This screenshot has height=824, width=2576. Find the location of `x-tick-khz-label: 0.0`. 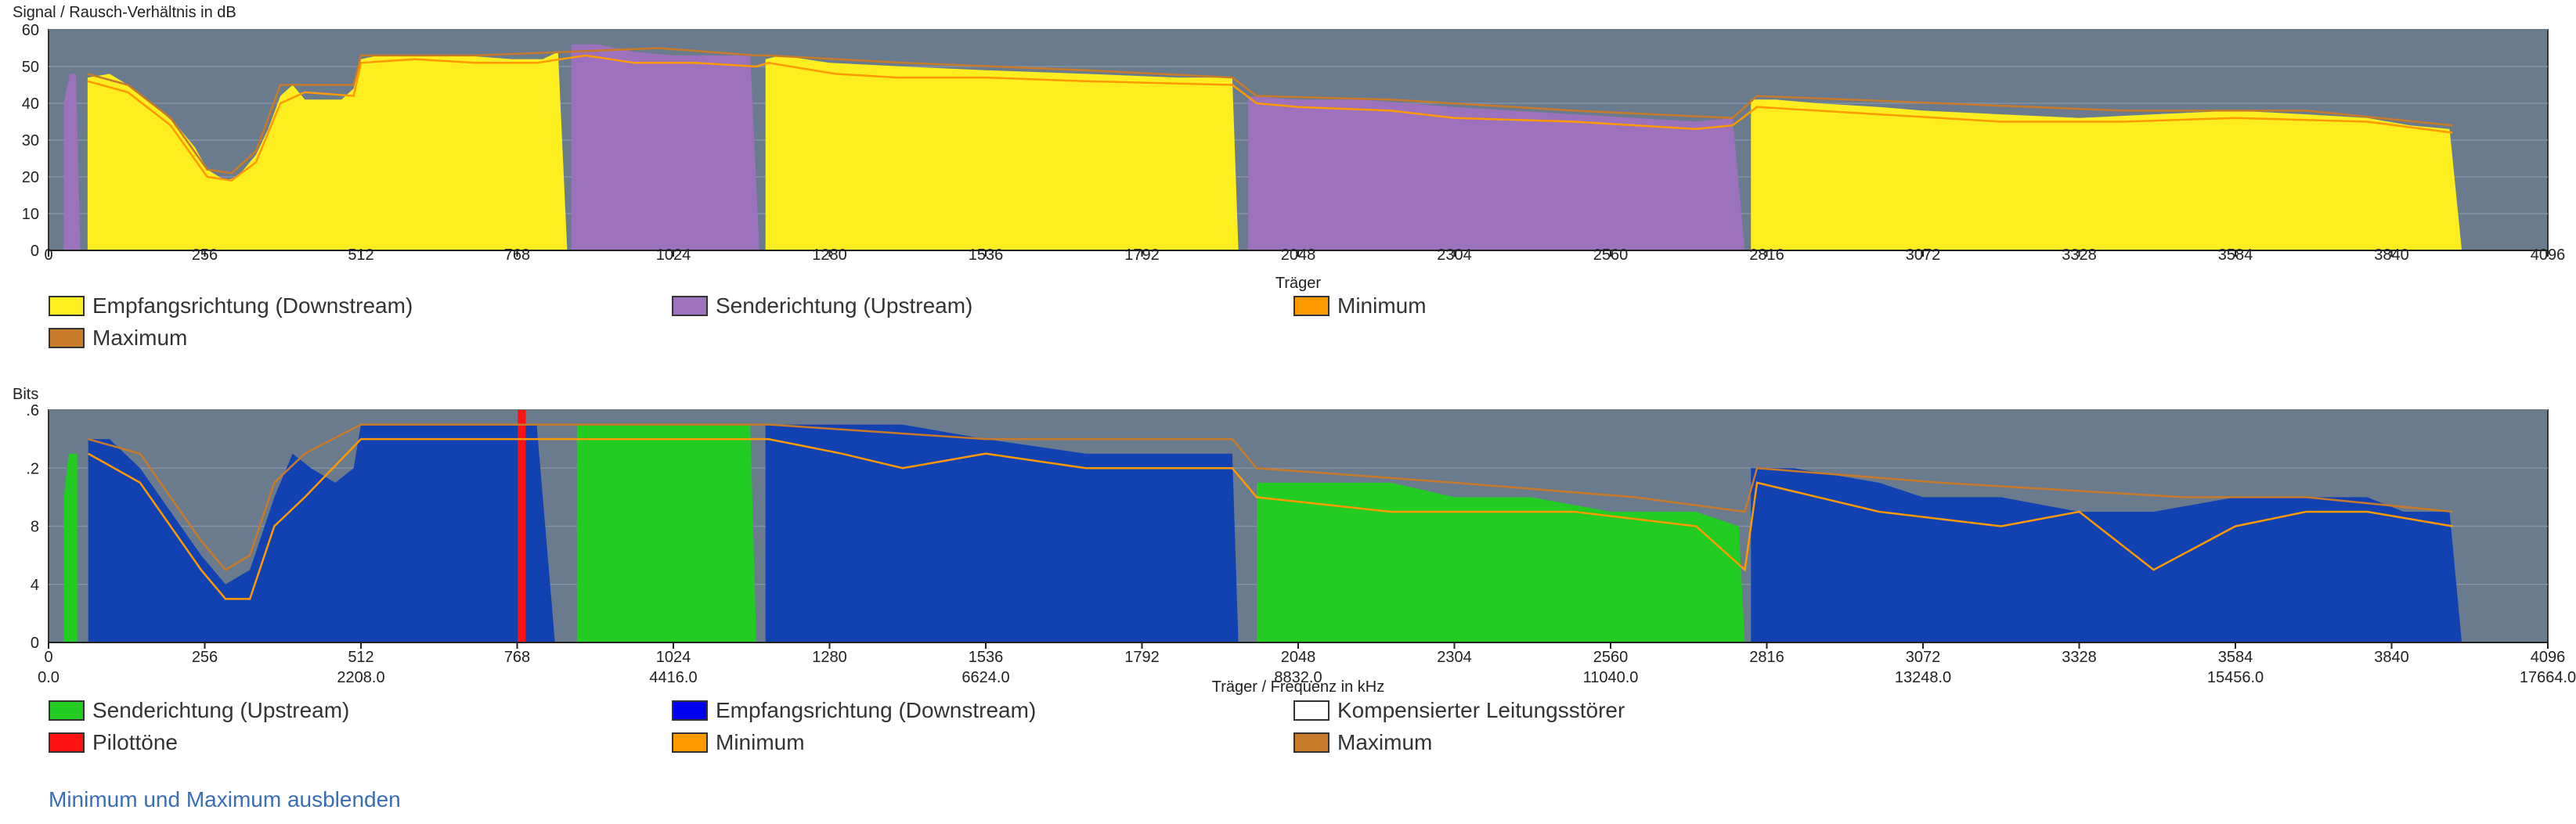

x-tick-khz-label: 0.0 is located at coordinates (49, 677).